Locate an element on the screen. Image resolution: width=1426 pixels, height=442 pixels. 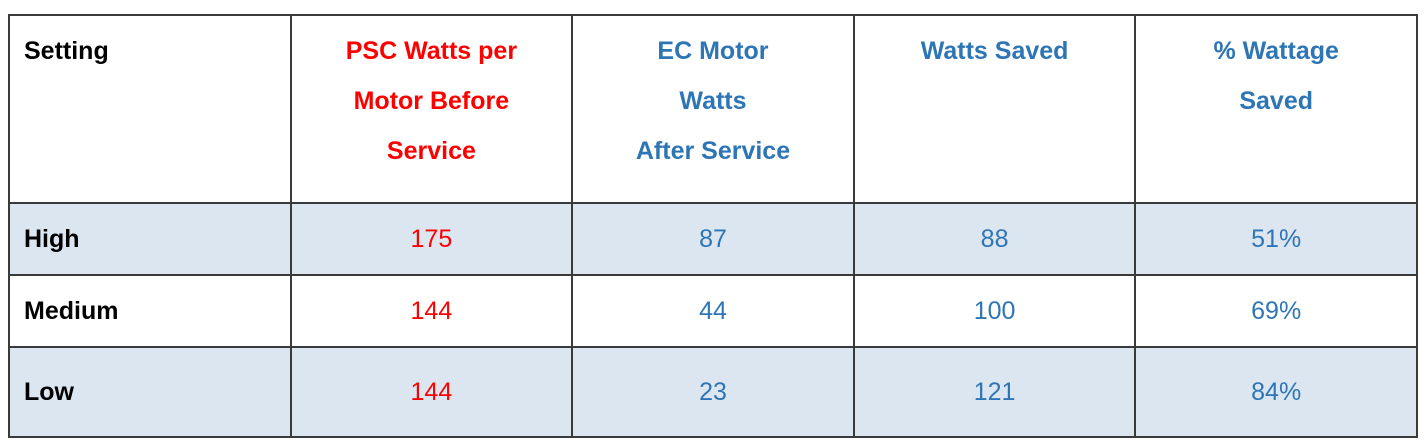
table-cell: 69% is located at coordinates (1276, 311).